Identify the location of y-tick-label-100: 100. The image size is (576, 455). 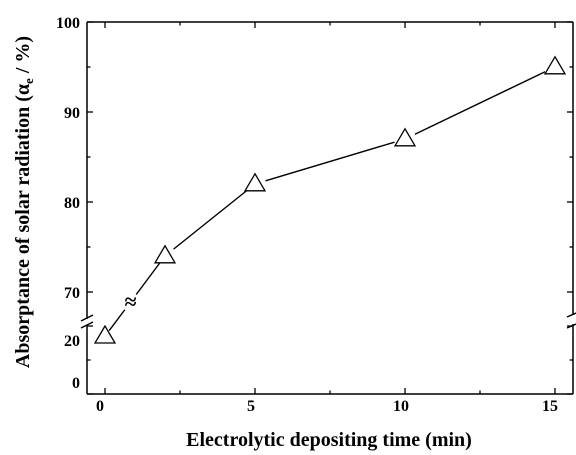
(68, 23).